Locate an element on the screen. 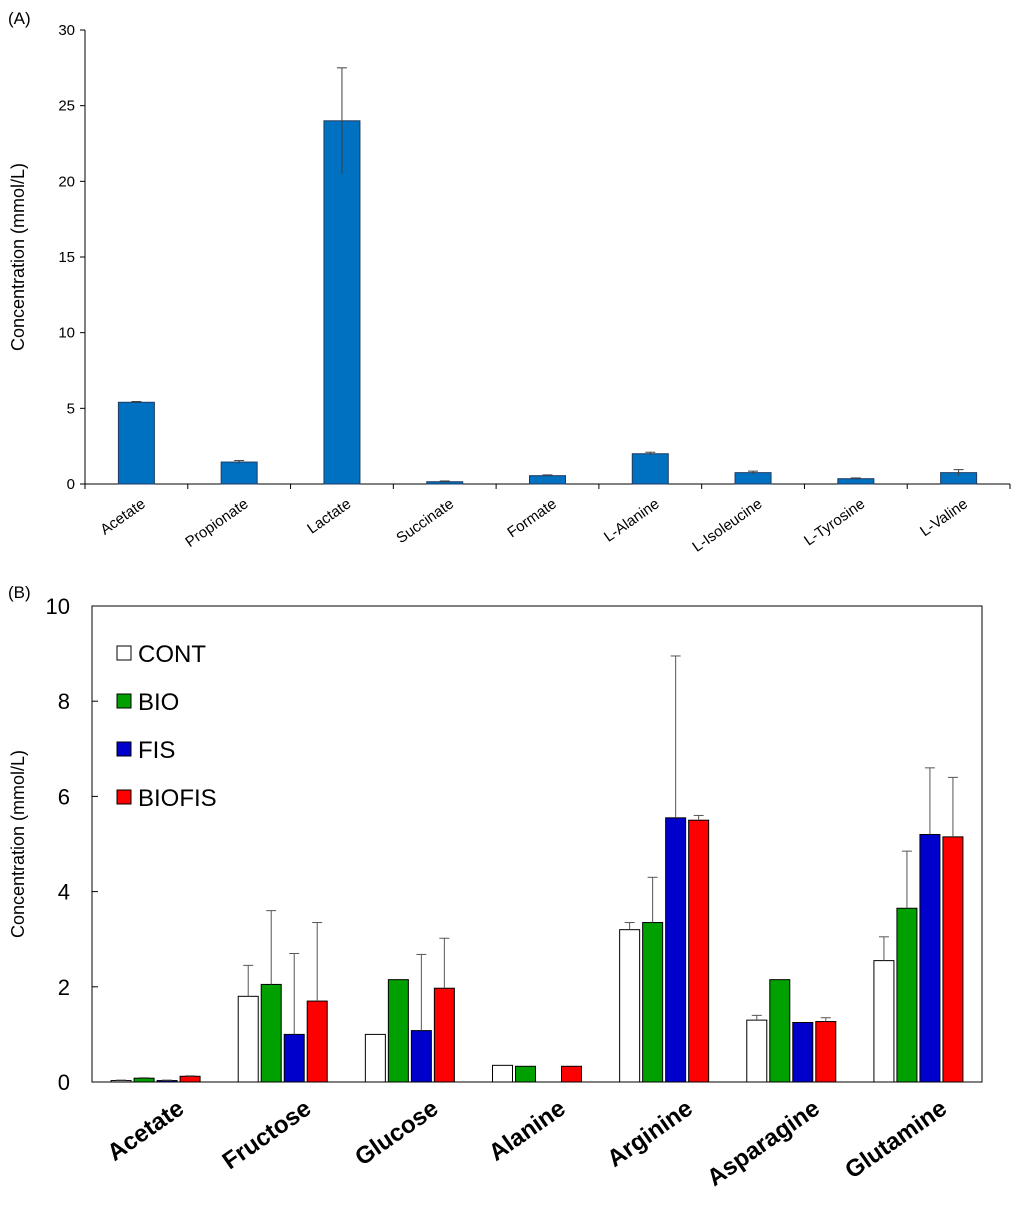 This screenshot has width=1024, height=1227. y-tick-label-b: 2 is located at coordinates (64, 987).